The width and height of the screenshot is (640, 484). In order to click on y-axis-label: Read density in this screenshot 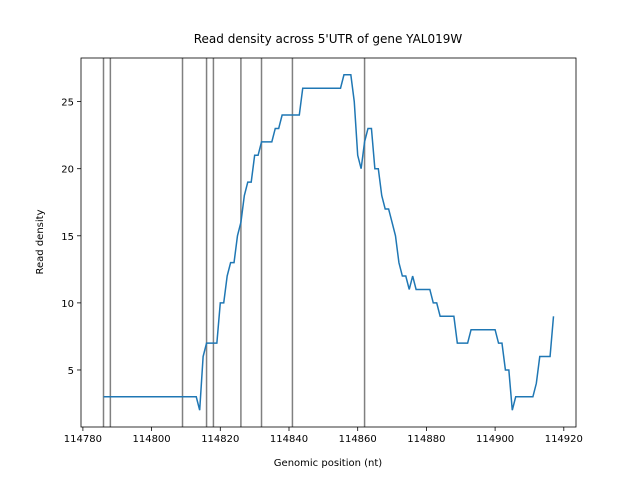, I will do `click(40, 241)`.